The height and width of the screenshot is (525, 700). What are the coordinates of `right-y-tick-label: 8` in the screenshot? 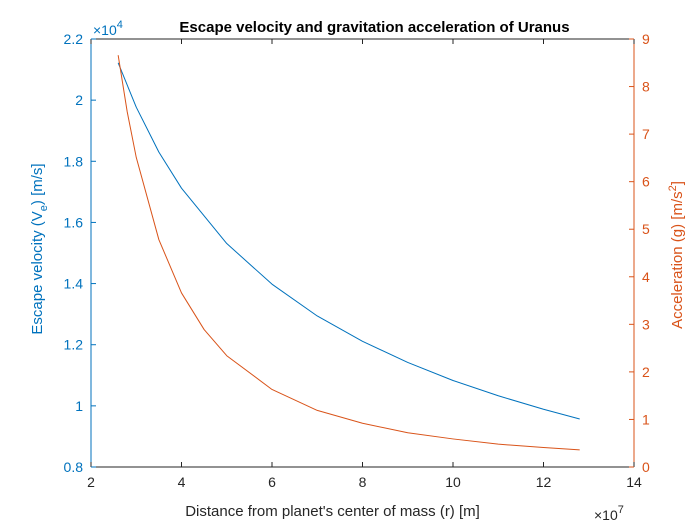 It's located at (646, 87).